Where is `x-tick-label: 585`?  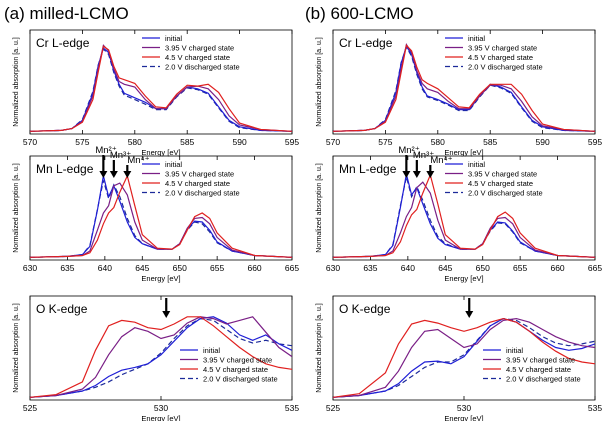 x-tick-label: 585 is located at coordinates (490, 142).